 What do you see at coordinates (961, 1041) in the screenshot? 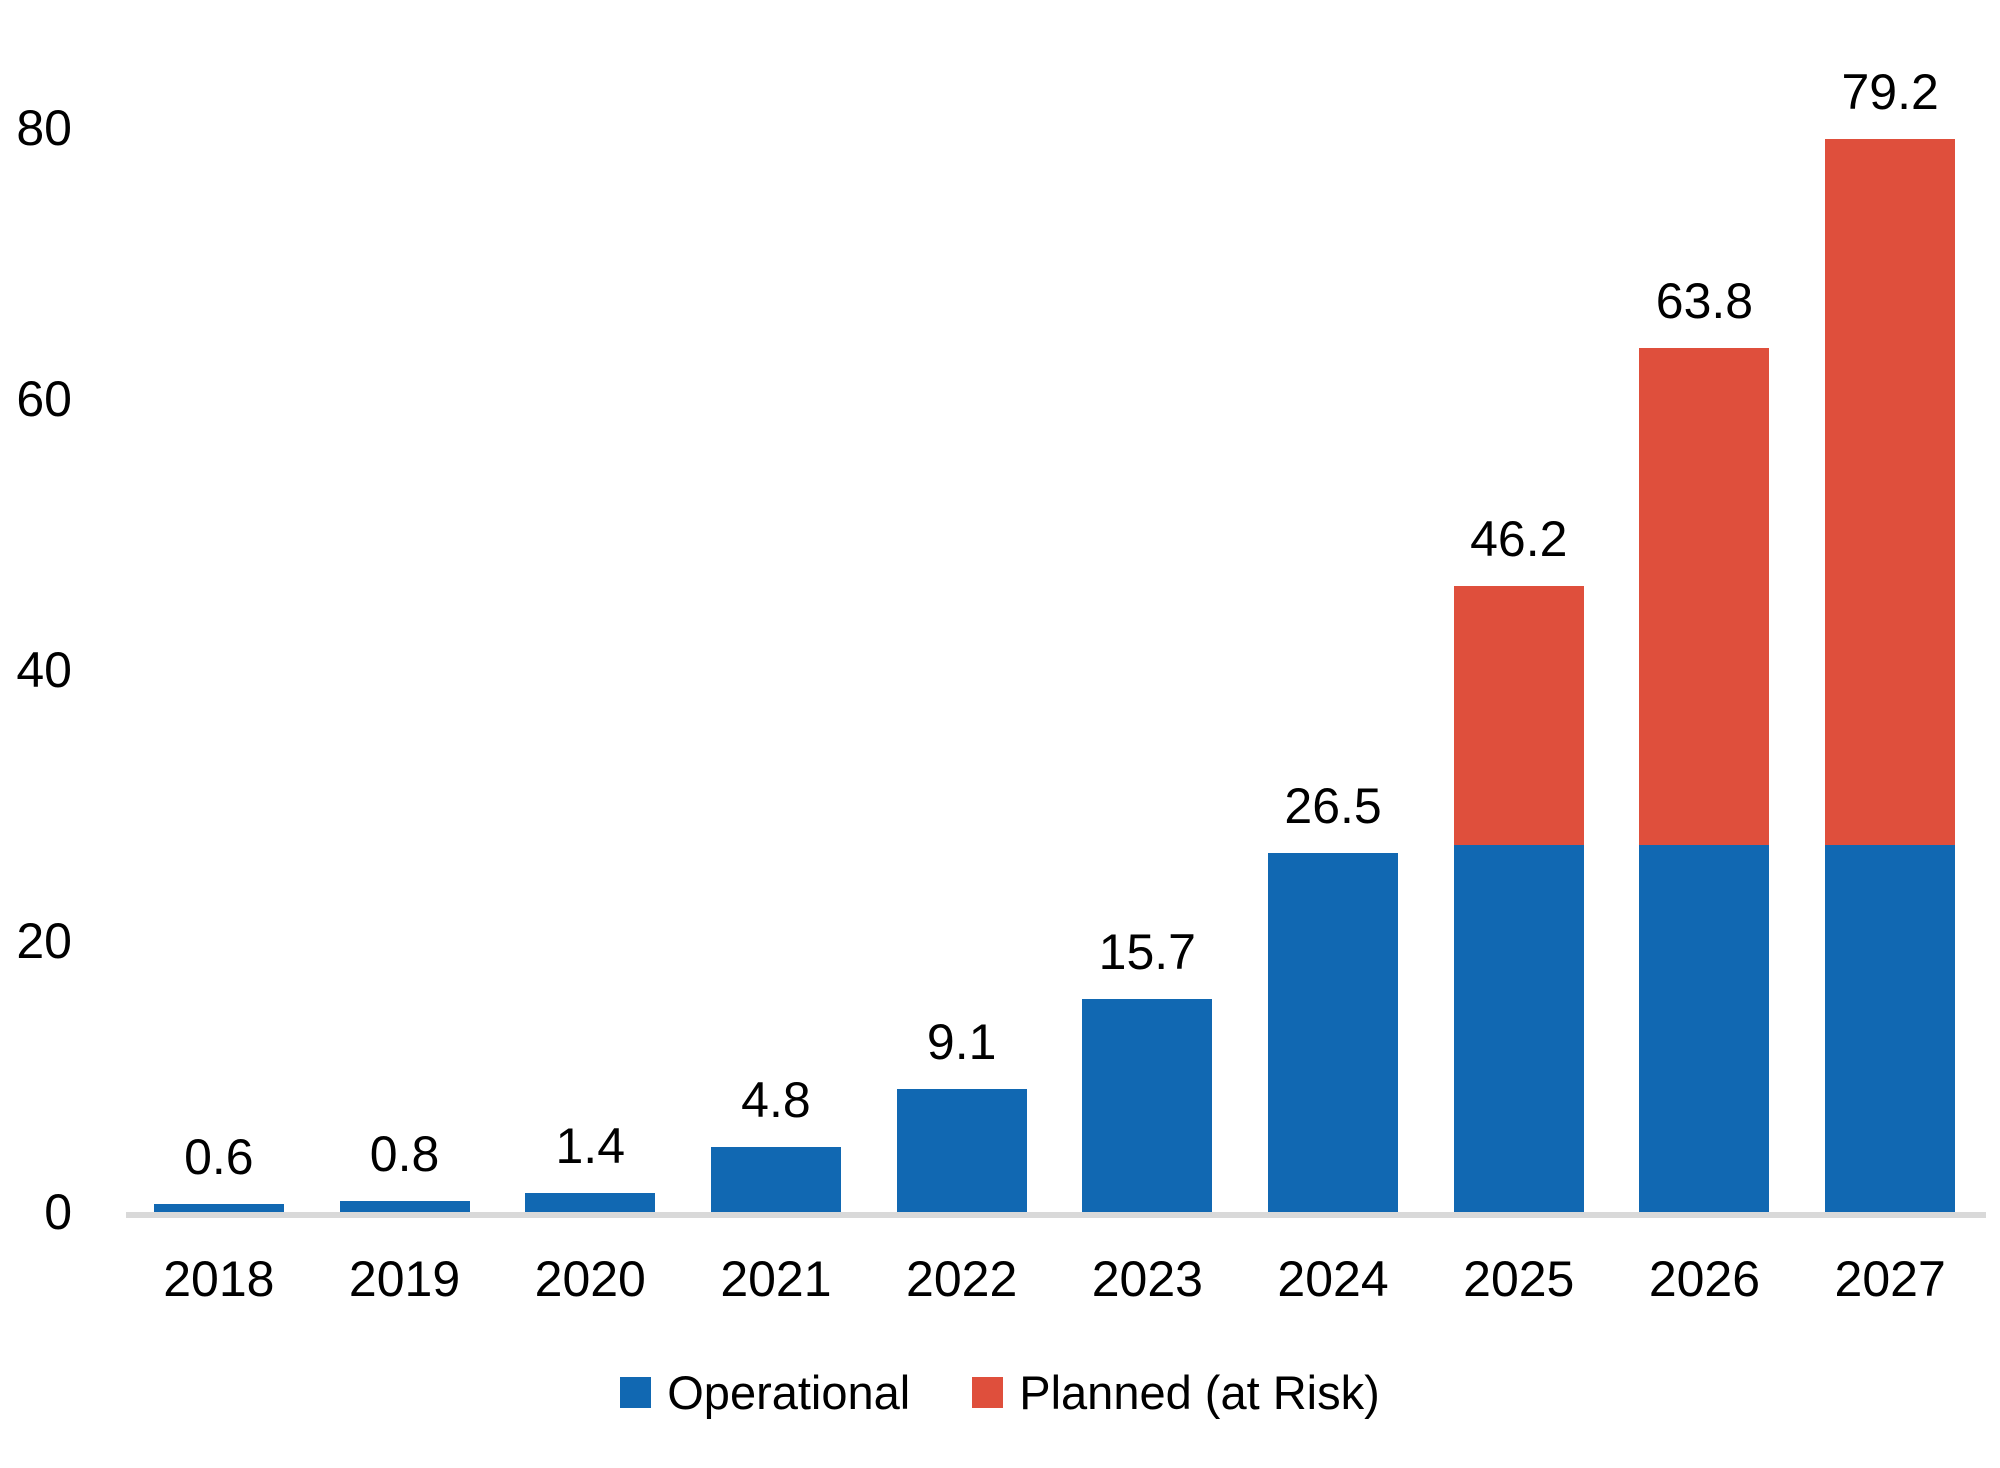
I see `bar-total-label: 9.1` at bounding box center [961, 1041].